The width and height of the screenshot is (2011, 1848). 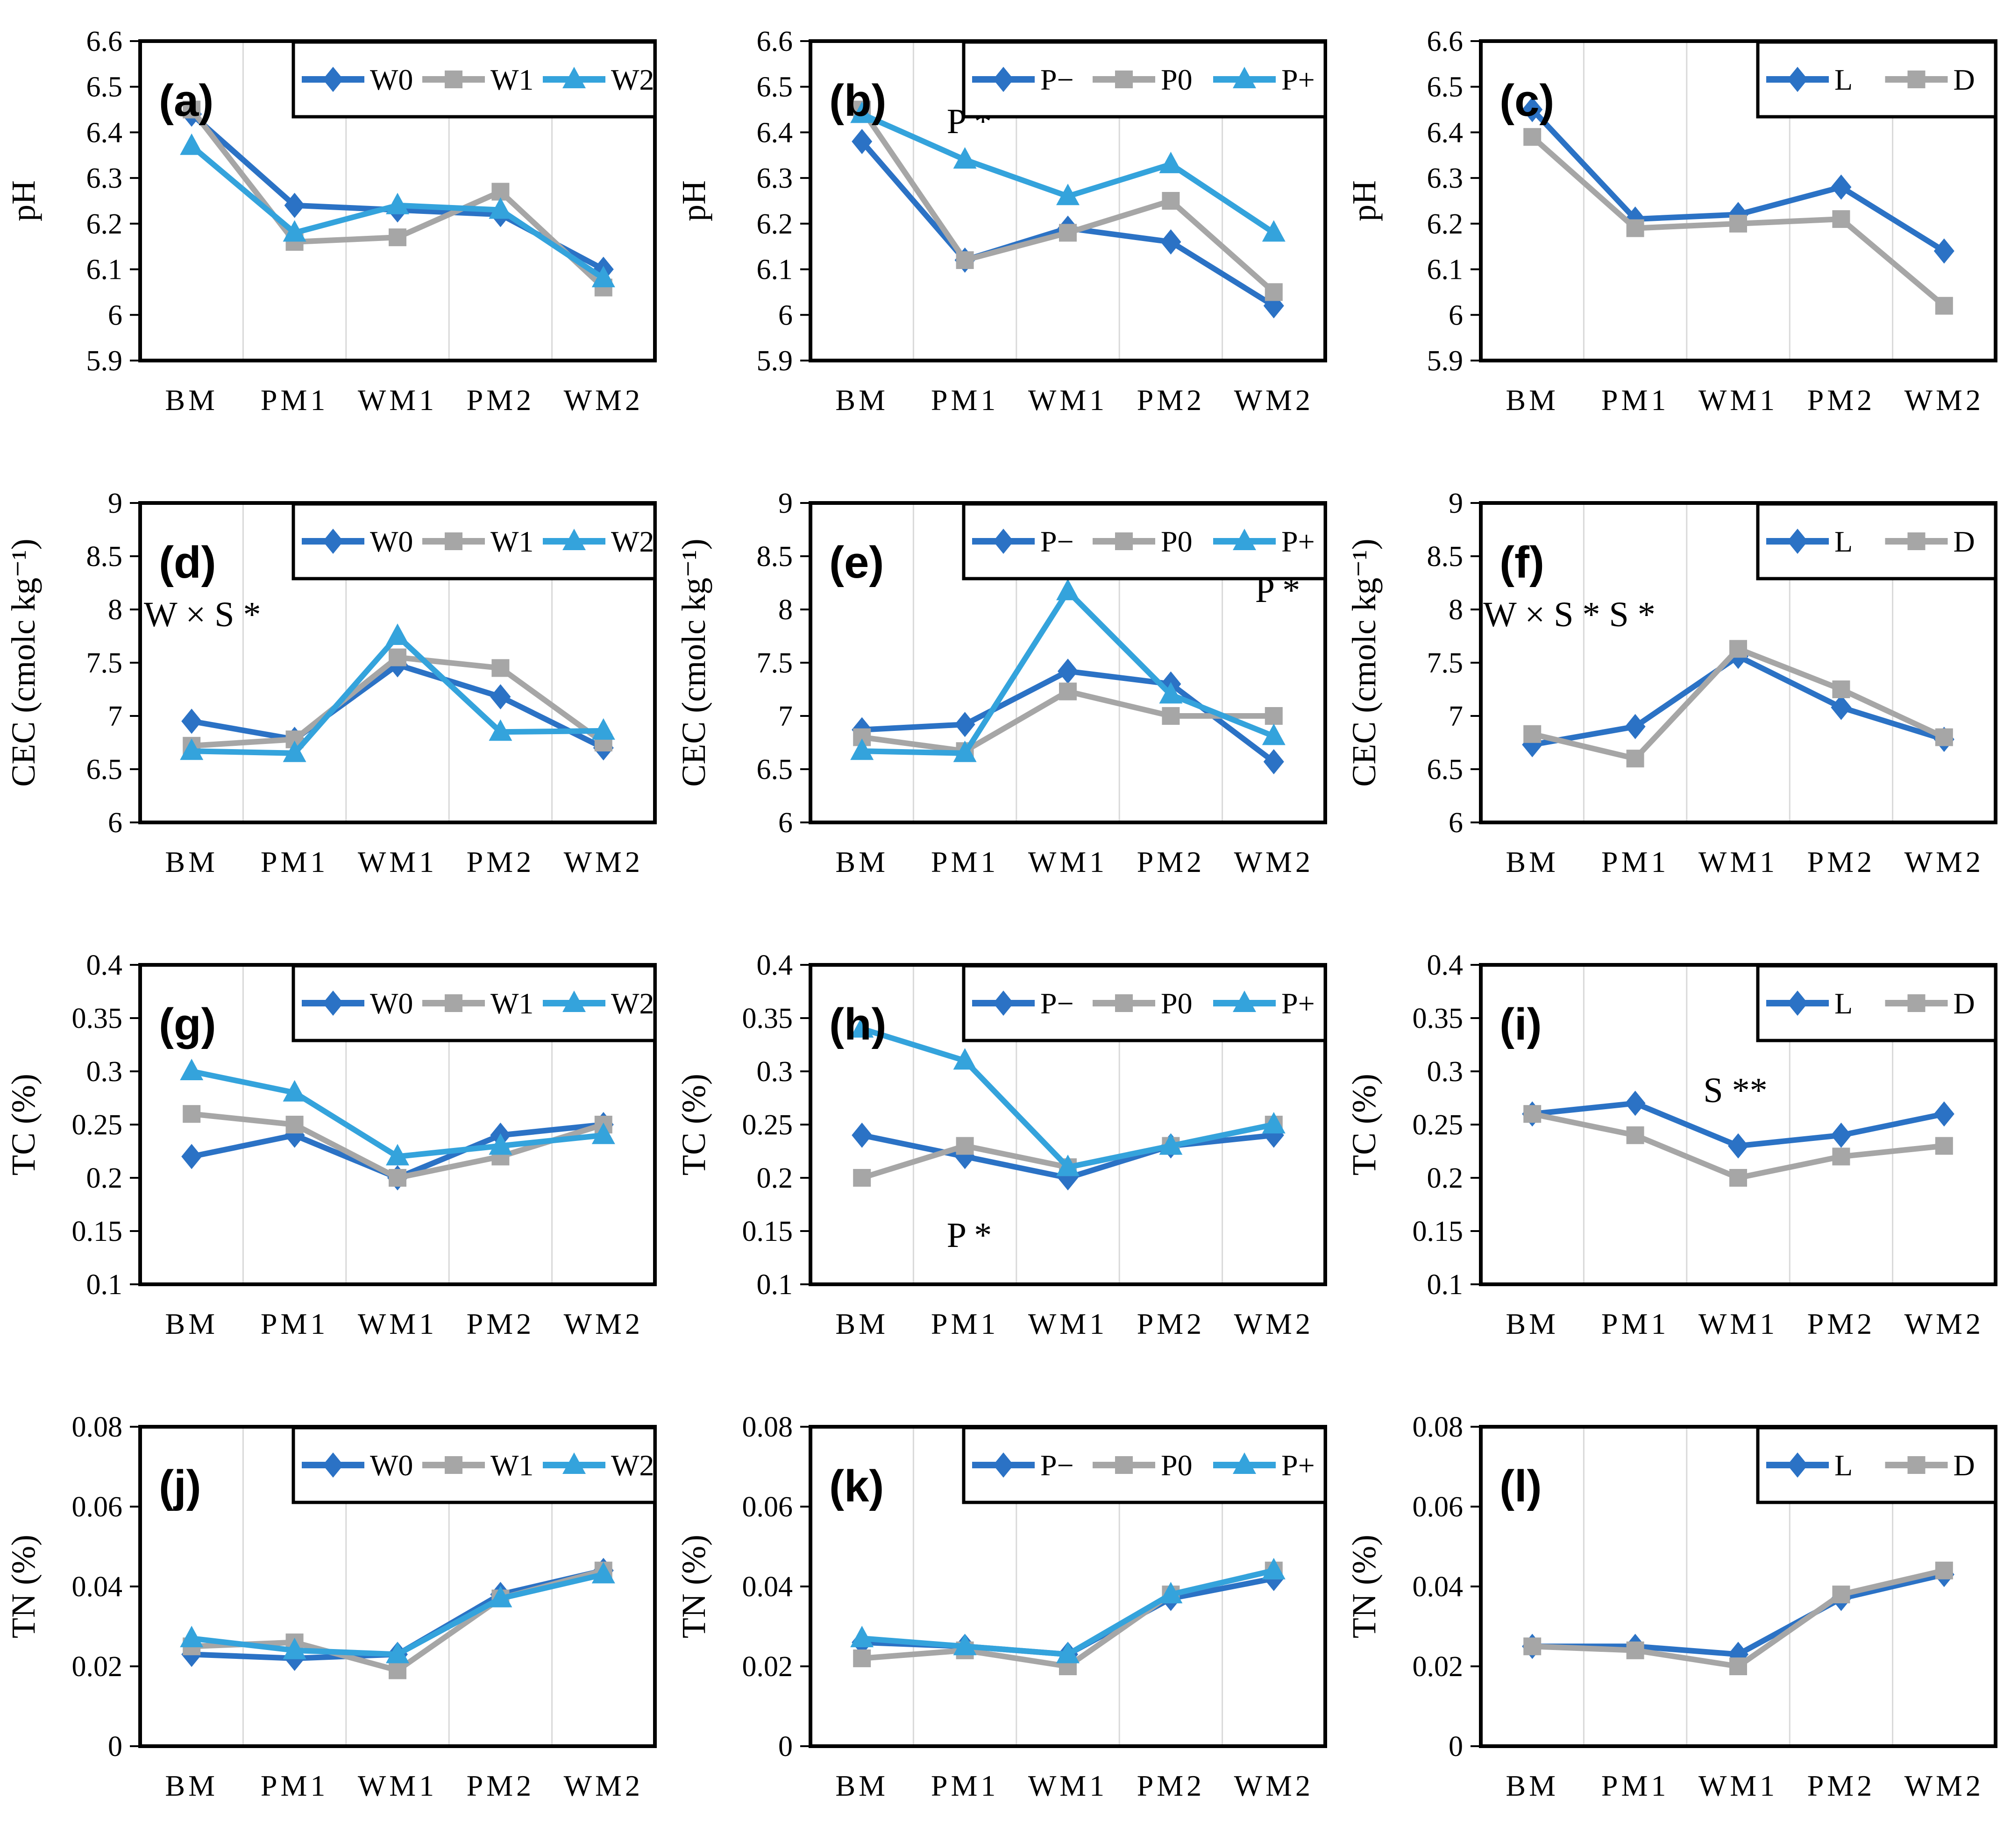 I want to click on legend-label: D, so click(x=1964, y=79).